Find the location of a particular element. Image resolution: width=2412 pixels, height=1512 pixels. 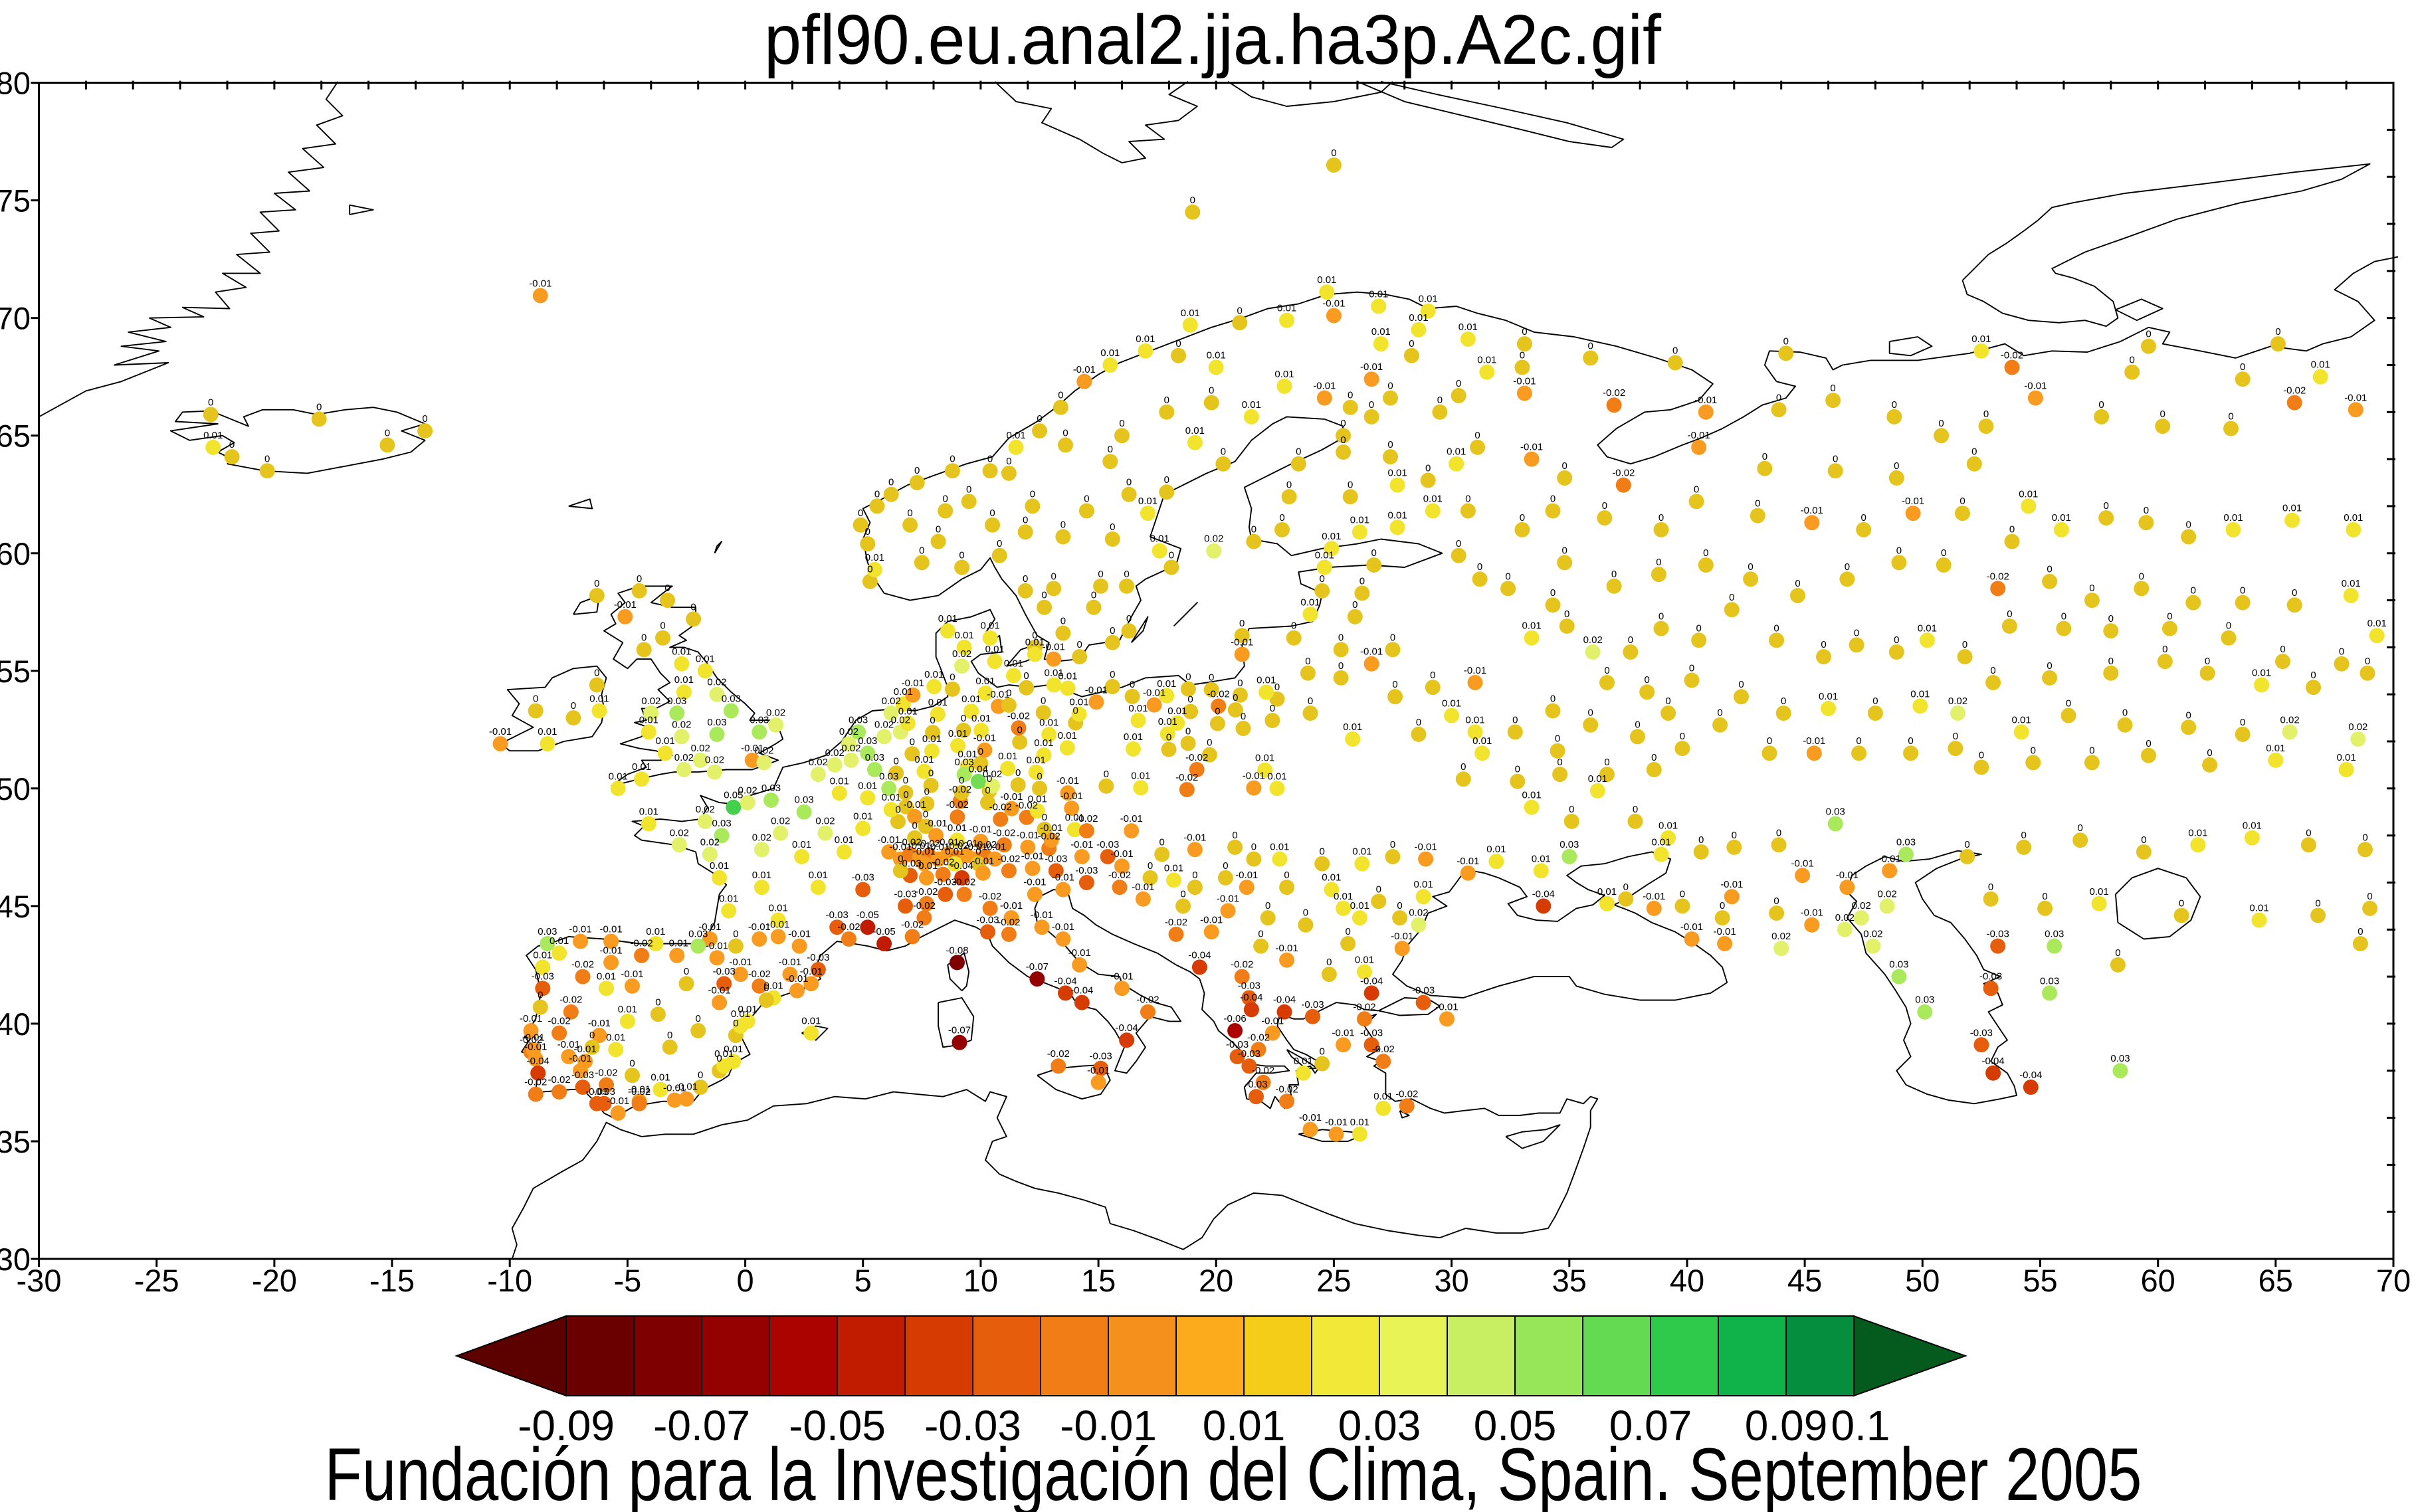

svg-text: 55 is located at coordinates (2040, 1280).